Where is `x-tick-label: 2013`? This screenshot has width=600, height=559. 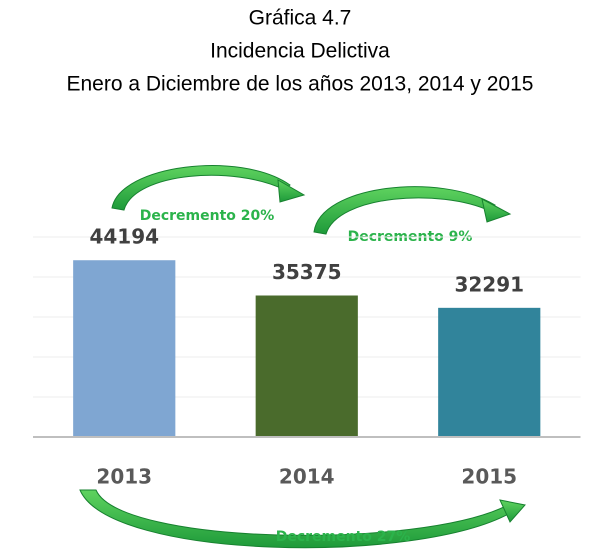 x-tick-label: 2013 is located at coordinates (124, 477).